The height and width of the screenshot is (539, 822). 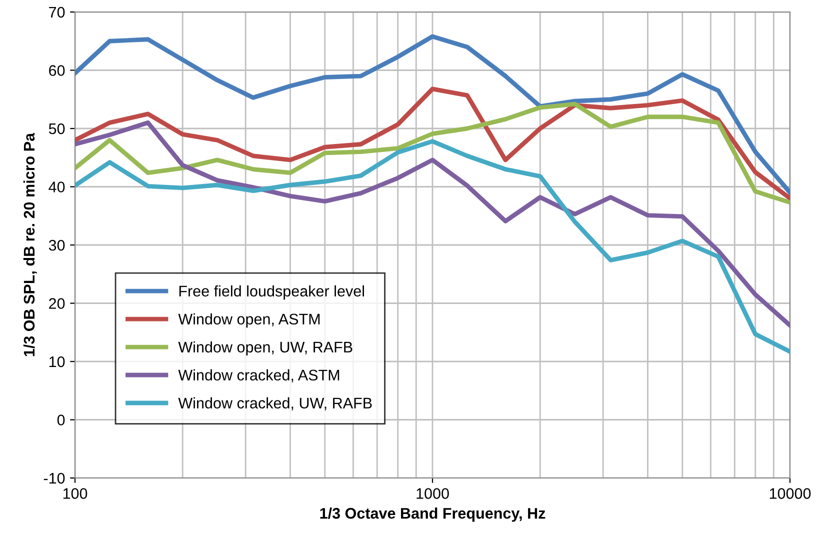 I want to click on y-tick-label: 50, so click(x=56, y=128).